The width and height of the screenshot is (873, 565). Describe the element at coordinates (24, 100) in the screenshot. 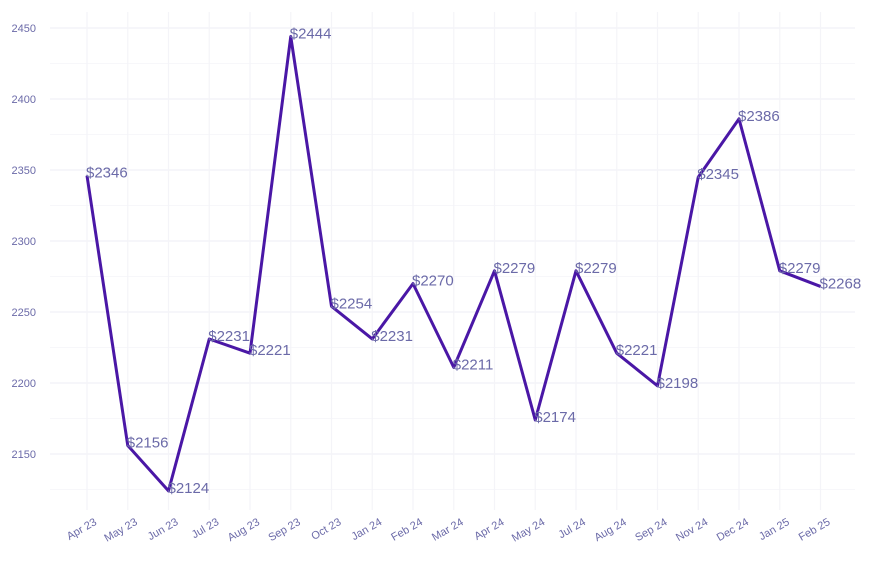

I see `y-tick-label: 2400` at that location.